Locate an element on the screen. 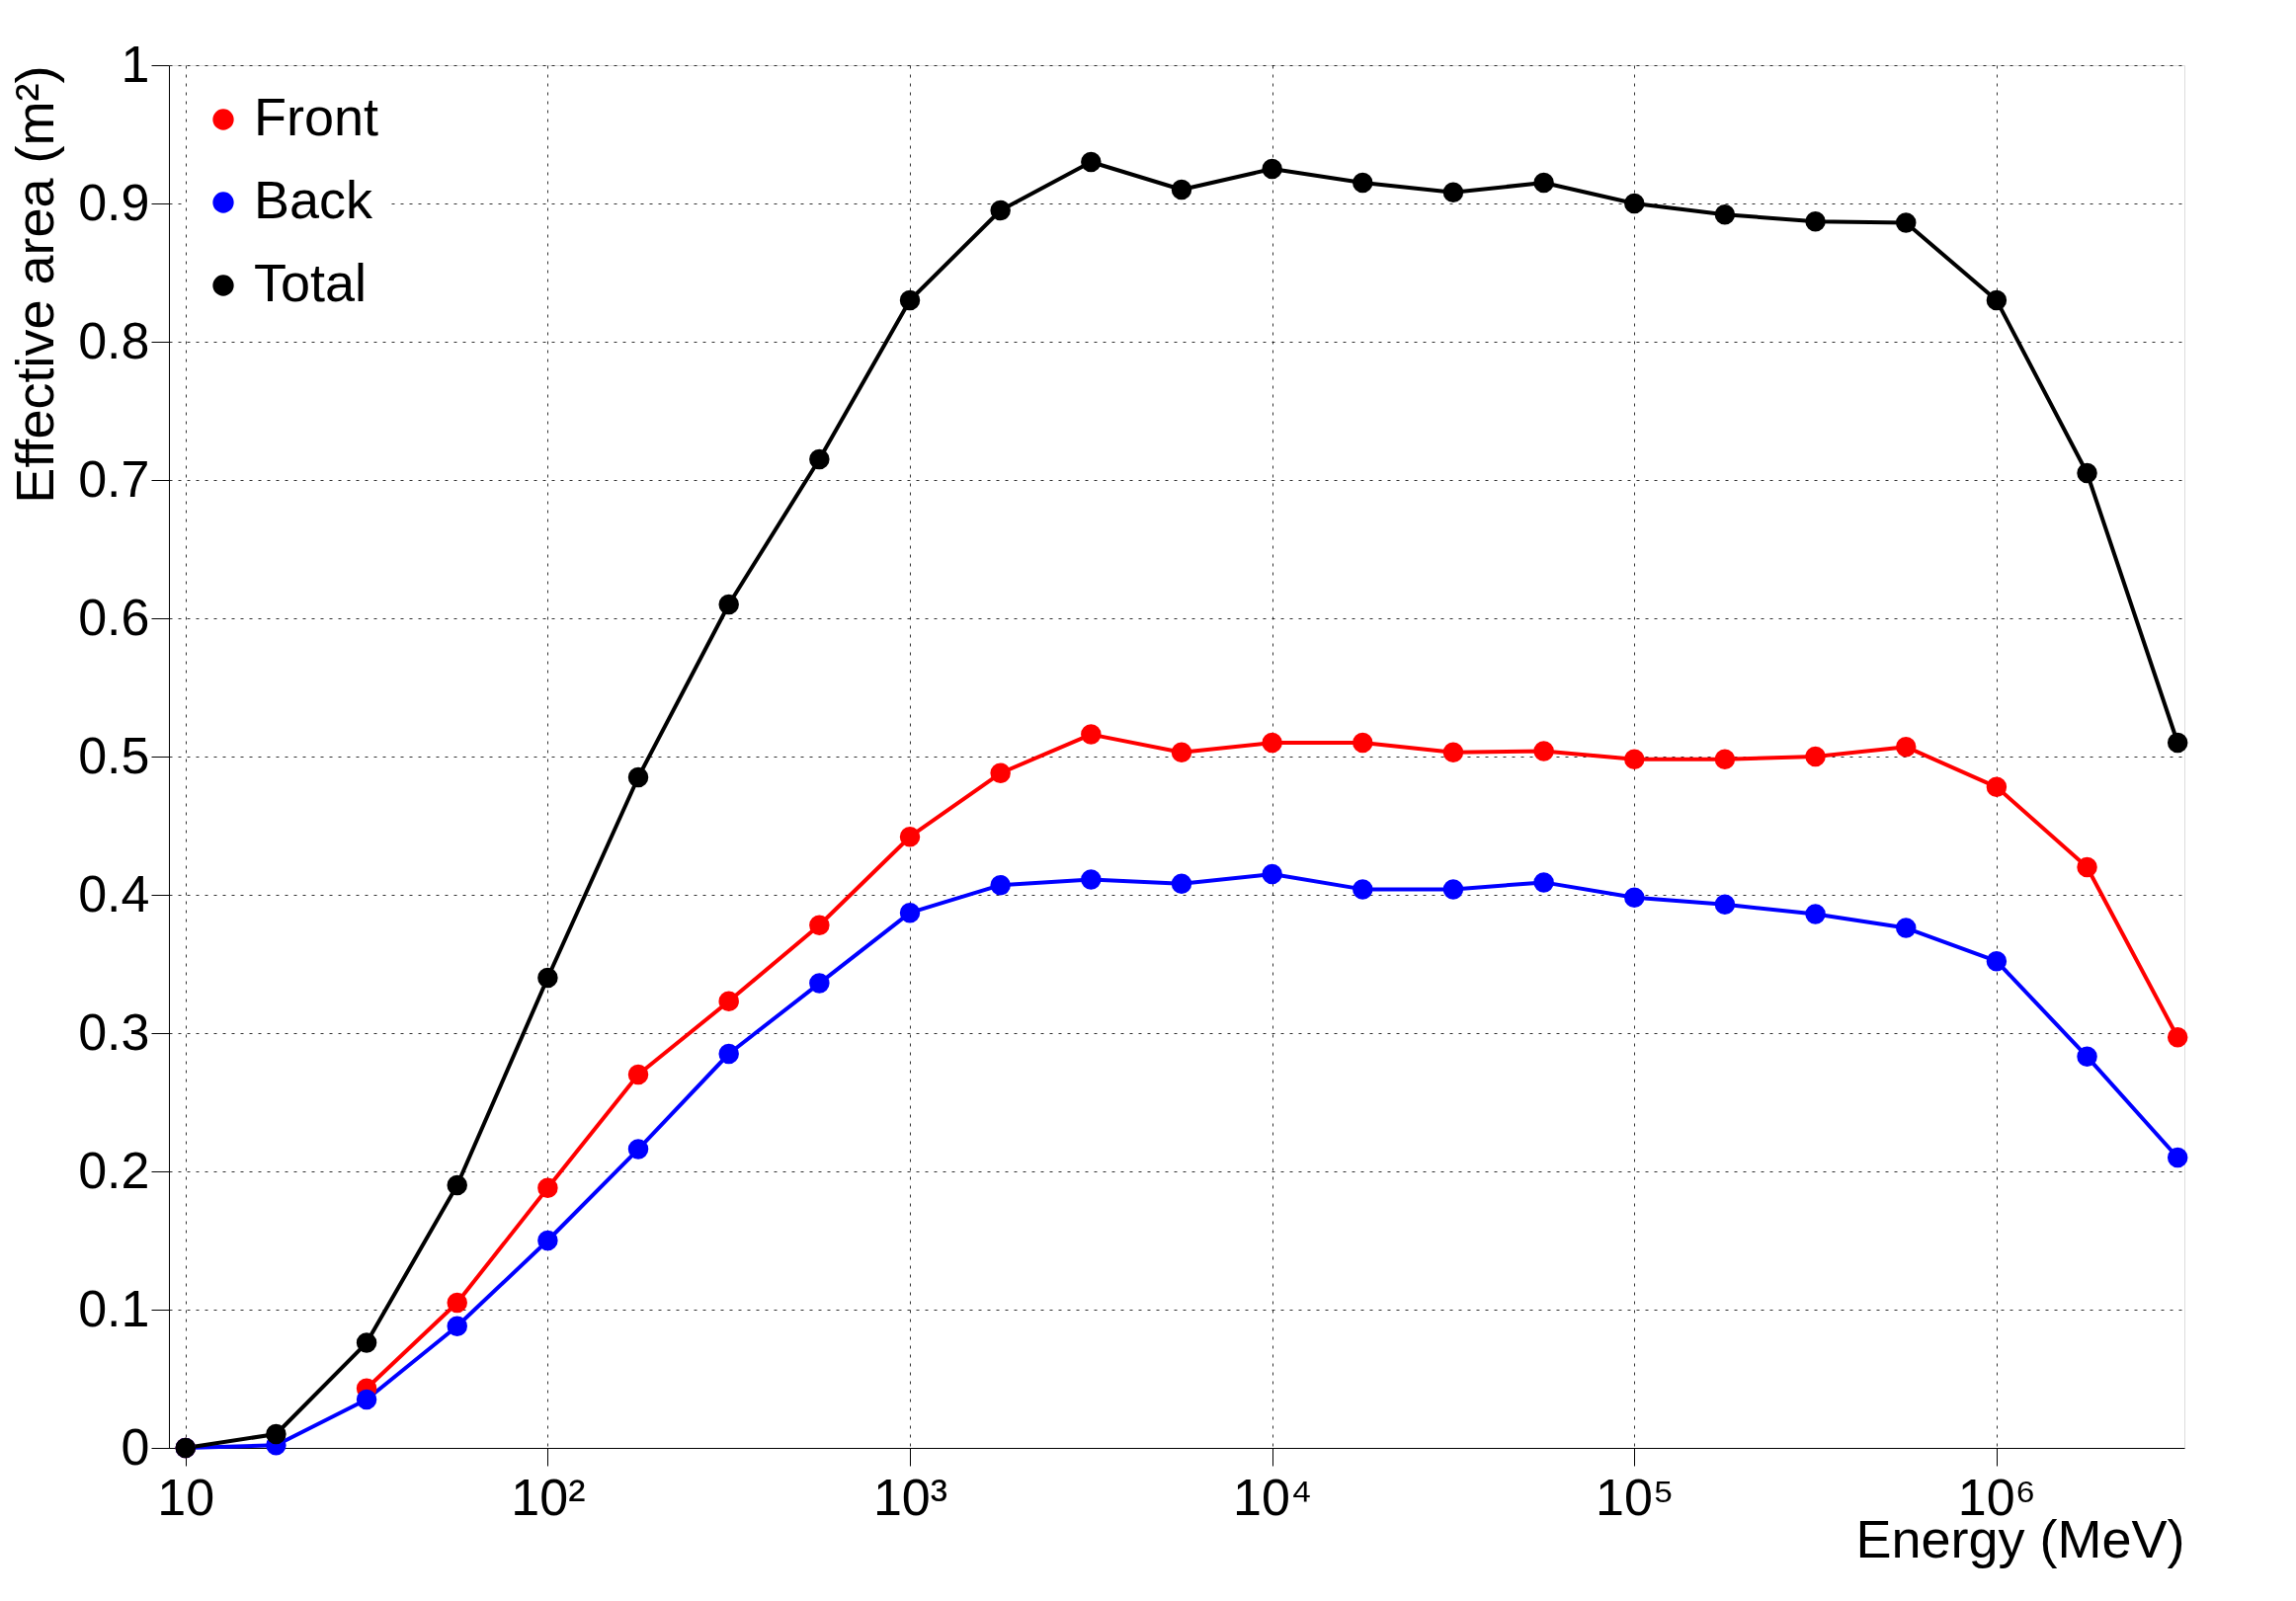 Image resolution: width=2296 pixels, height=1601 pixels. y-tick-label: 0.2 is located at coordinates (114, 1170).